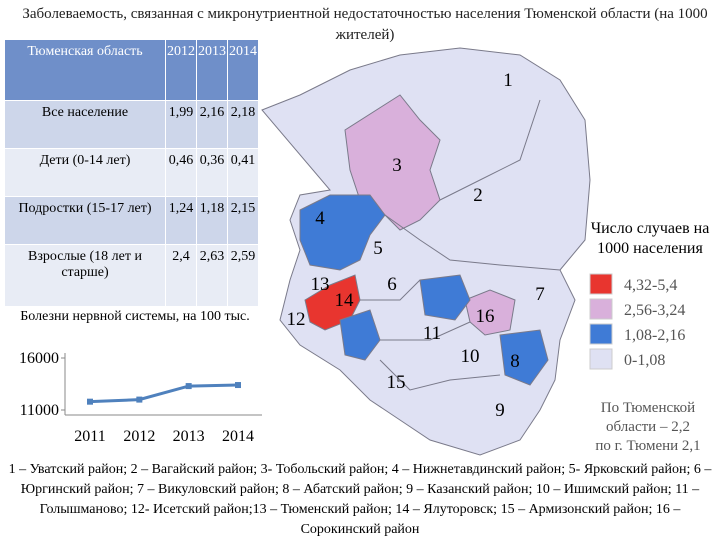 This screenshot has height=540, width=720. I want to click on y-tick-label: 11000, so click(39, 410).